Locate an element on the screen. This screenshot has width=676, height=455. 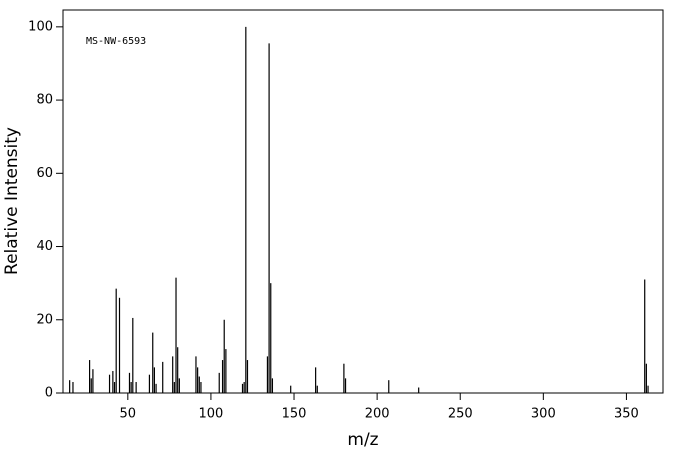
x-tick-label: 350 is located at coordinates (626, 414).